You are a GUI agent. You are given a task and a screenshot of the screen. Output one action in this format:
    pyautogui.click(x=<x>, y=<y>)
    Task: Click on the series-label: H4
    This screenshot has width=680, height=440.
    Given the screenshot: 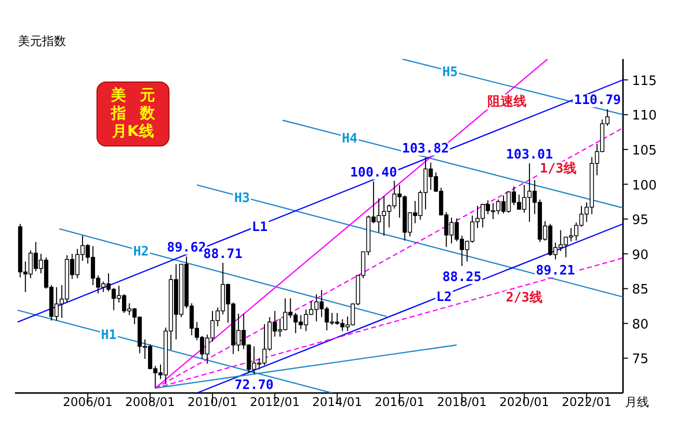 What is the action you would take?
    pyautogui.click(x=350, y=139)
    